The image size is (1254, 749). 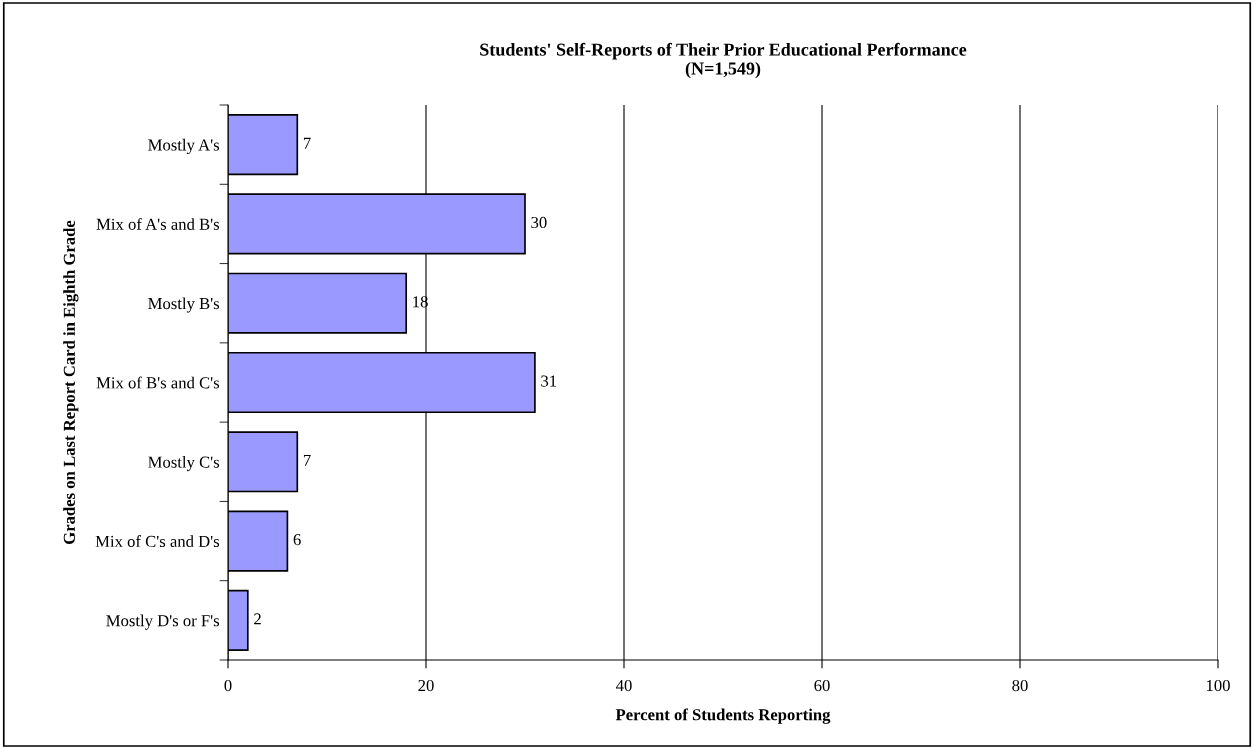 I want to click on x-tick-label: 100, so click(x=1218, y=685).